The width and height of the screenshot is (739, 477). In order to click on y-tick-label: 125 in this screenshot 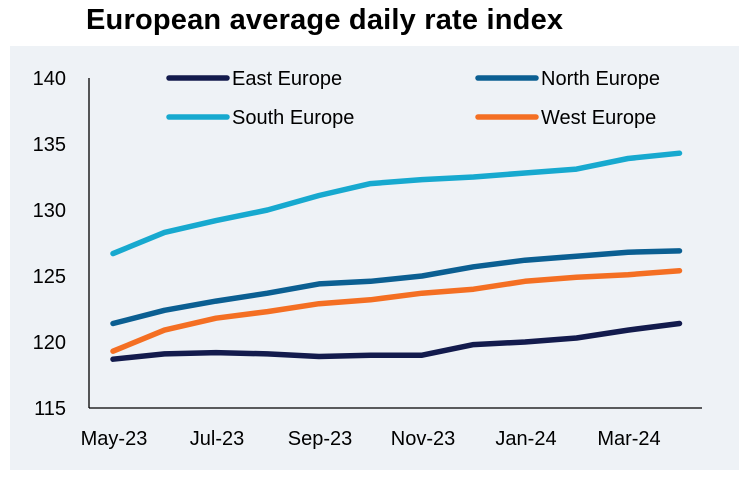, I will do `click(49, 277)`.